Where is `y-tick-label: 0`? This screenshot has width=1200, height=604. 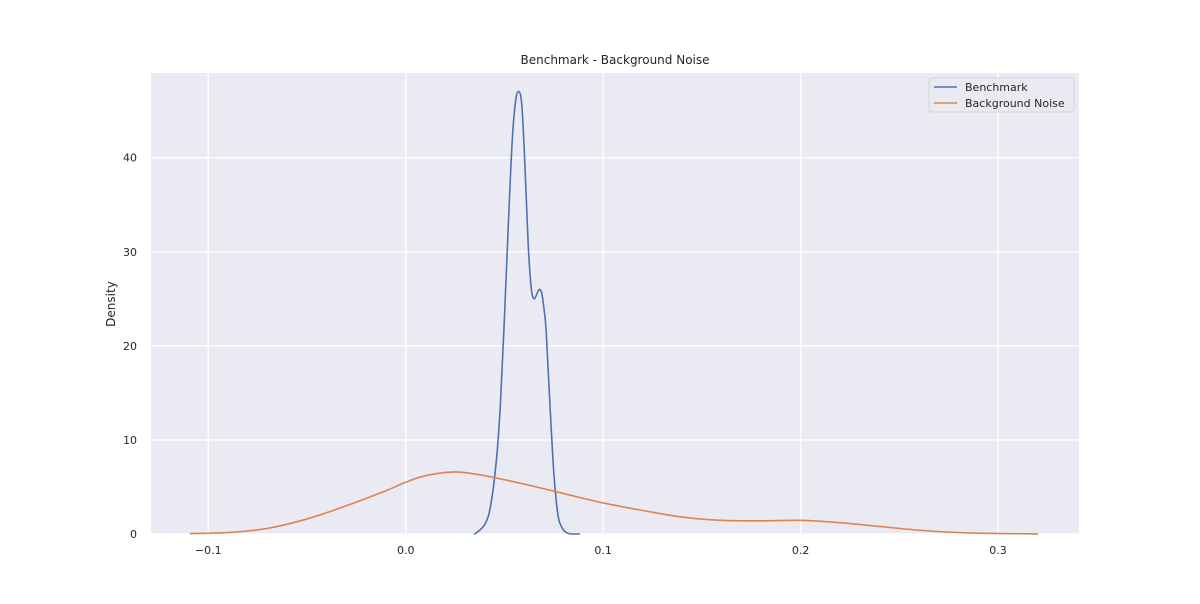 y-tick-label: 0 is located at coordinates (133, 534).